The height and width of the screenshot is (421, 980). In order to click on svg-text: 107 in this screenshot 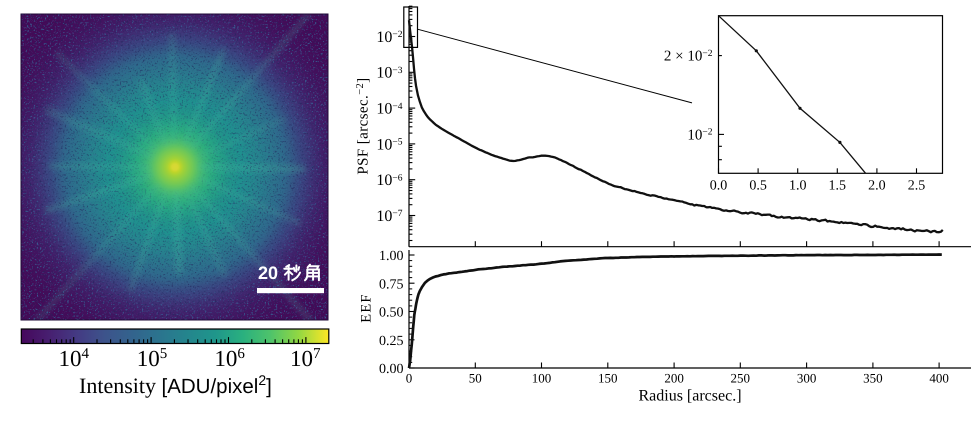, I will do `click(305, 358)`.